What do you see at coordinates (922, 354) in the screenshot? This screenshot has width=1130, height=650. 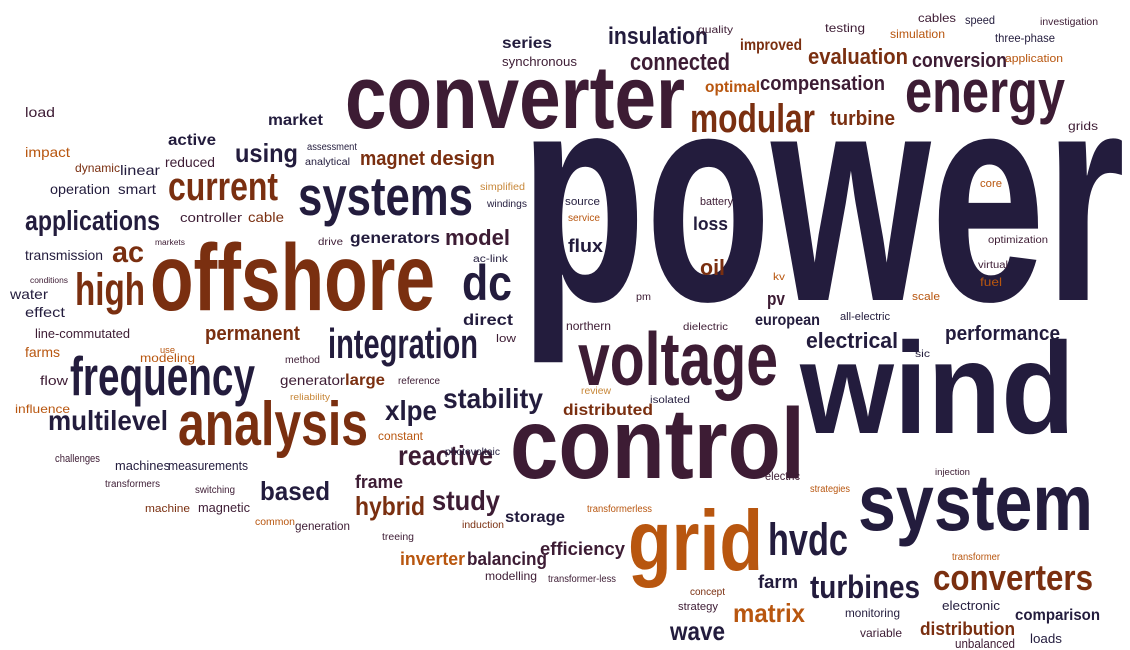 I see `word: sic` at bounding box center [922, 354].